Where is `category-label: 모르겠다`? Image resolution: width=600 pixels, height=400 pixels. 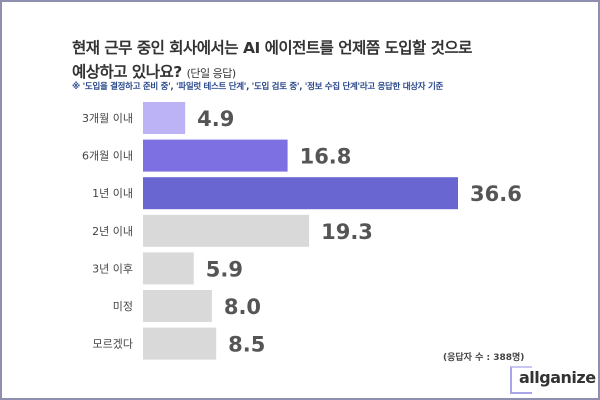
category-label: 모르겠다 is located at coordinates (113, 344).